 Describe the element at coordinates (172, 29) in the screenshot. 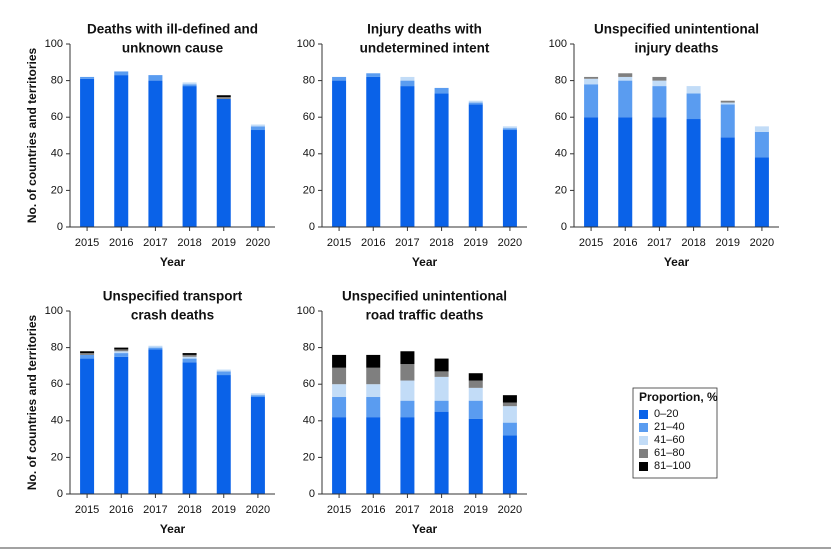

I see `chart-title: Deaths with ill-defined and` at that location.